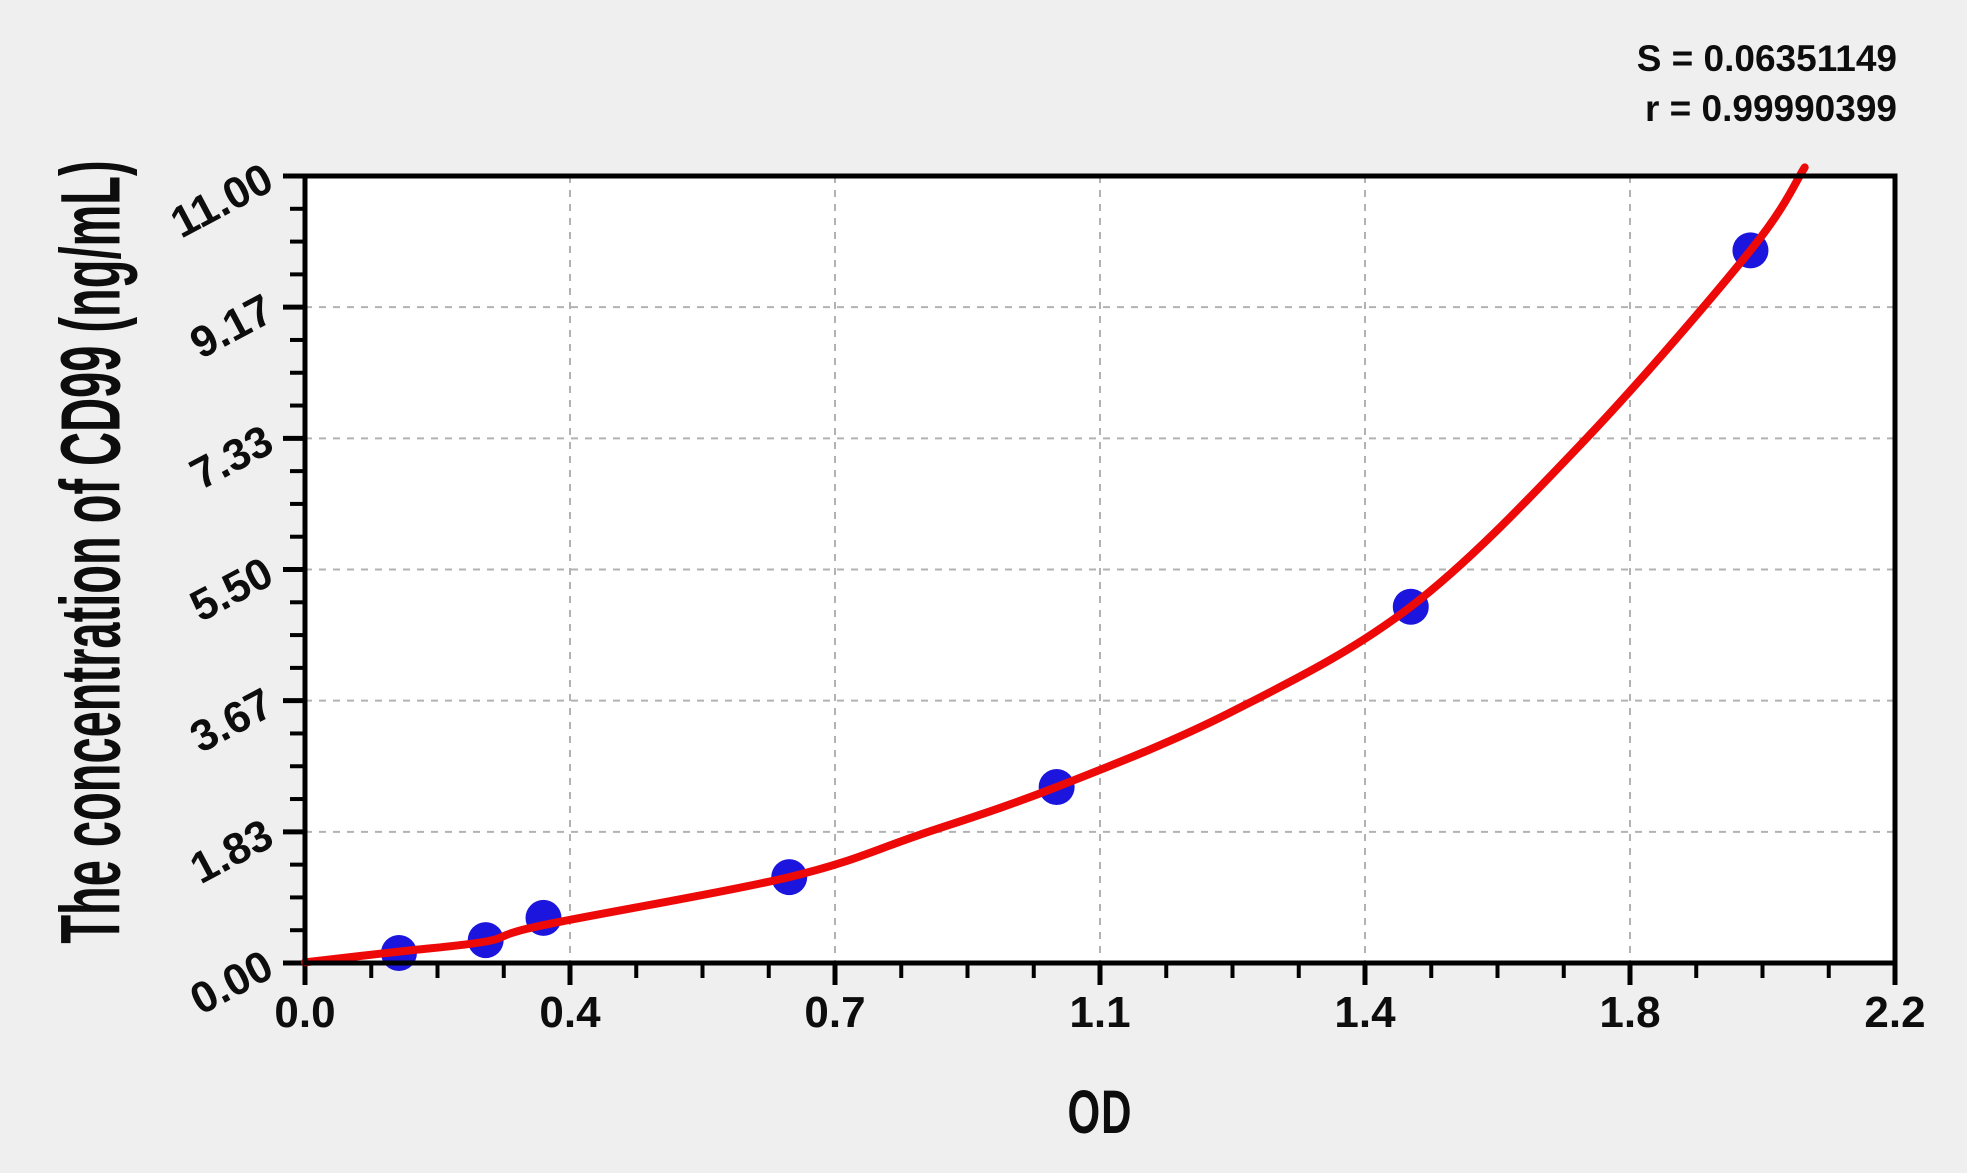  I want to click on x-tick-label: 2.2, so click(1895, 1012).